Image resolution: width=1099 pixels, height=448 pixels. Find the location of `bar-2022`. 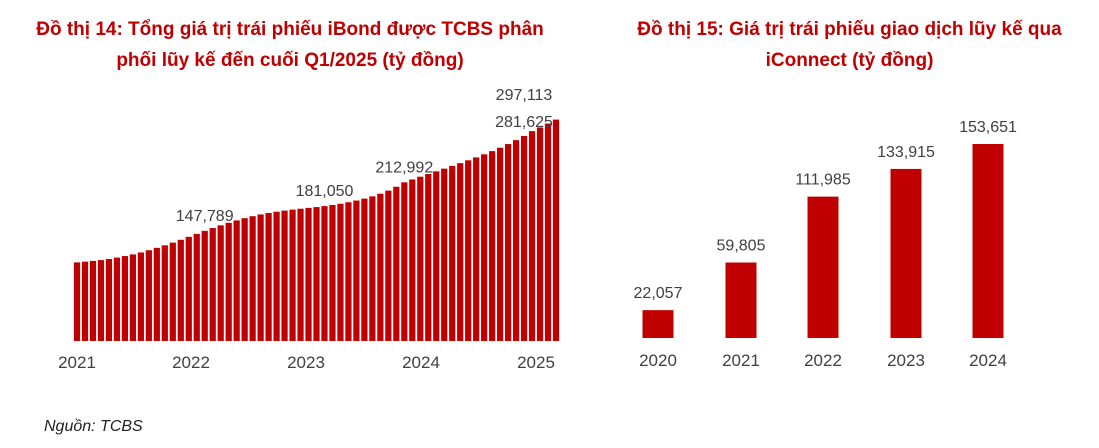

bar-2022 is located at coordinates (823, 267).